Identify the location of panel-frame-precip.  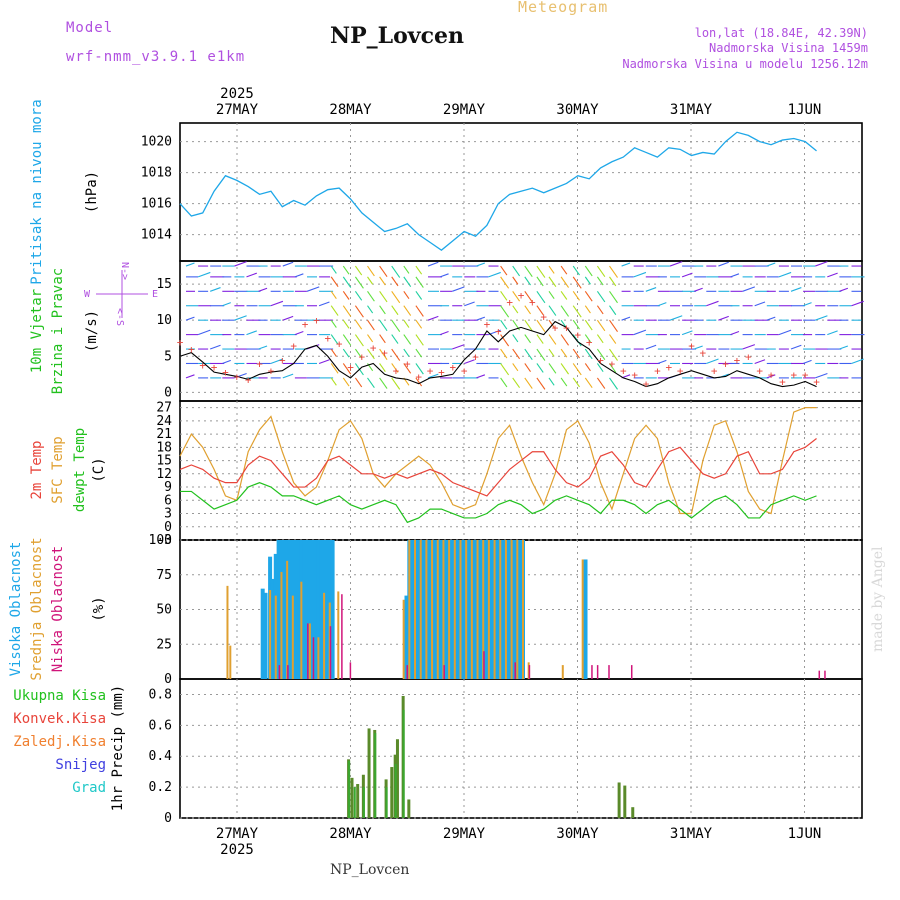
(521, 748).